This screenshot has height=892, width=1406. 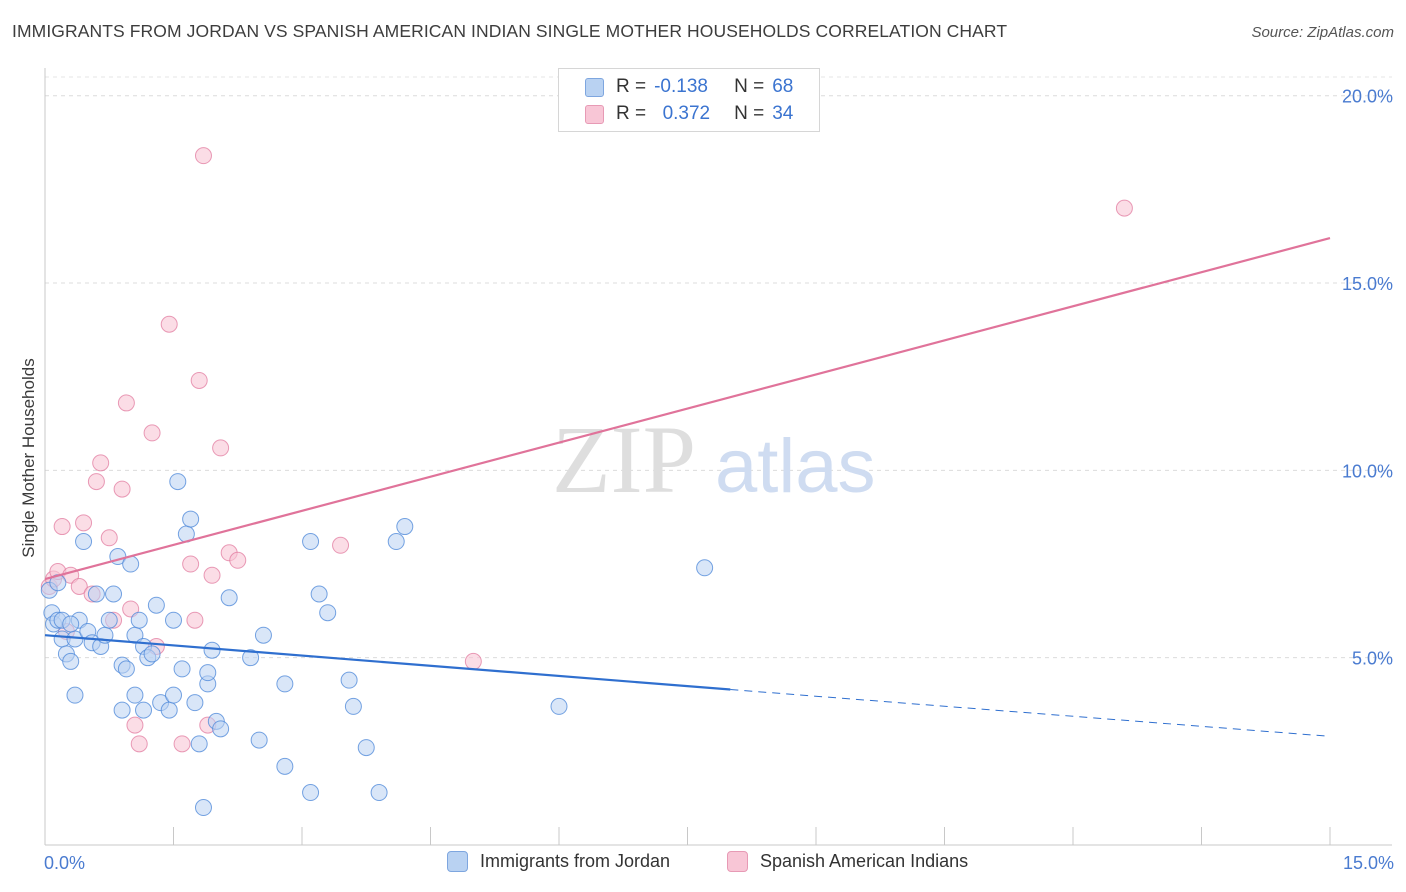 I want to click on x-tick-label-max: 15.0%, so click(x=1368, y=863).